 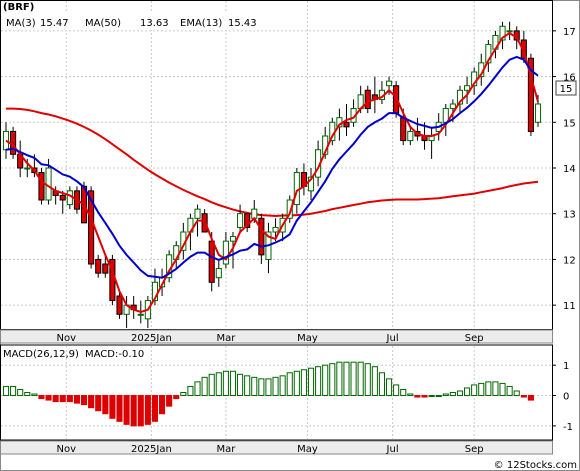 I want to click on macd-x-axis, so click(x=276, y=447).